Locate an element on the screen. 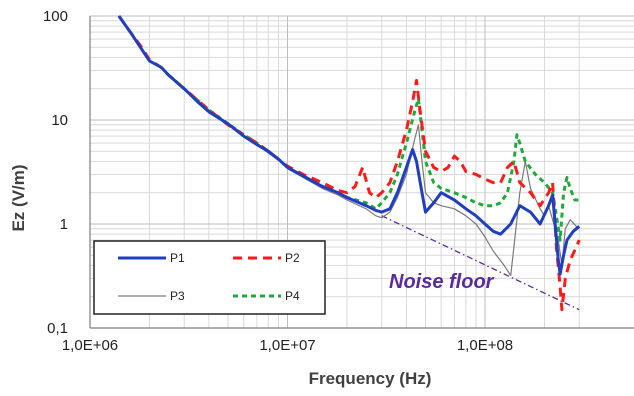 Image resolution: width=634 pixels, height=396 pixels. legend-item-p2: P2 is located at coordinates (266, 258).